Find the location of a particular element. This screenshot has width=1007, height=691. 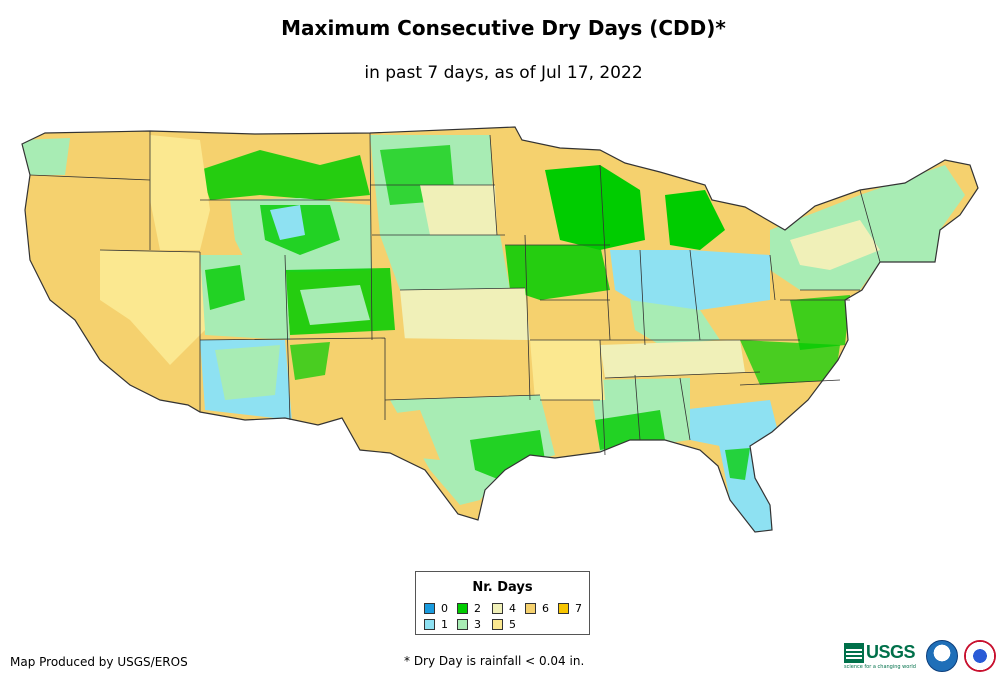

region-northeast-yellow is located at coordinates (835, 245).